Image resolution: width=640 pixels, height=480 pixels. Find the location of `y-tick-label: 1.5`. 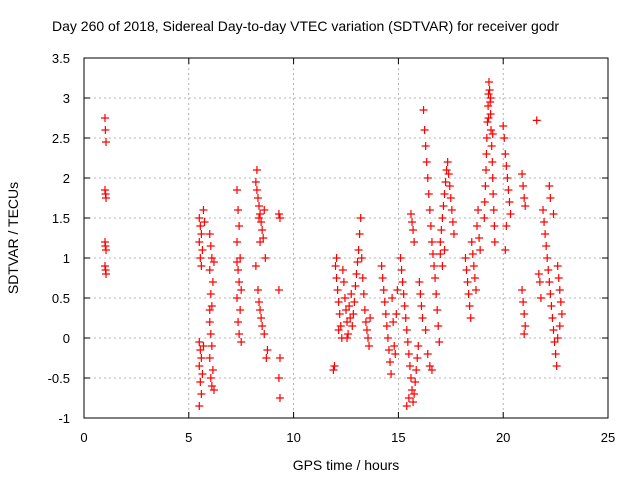

y-tick-label: 1.5 is located at coordinates (61, 218).